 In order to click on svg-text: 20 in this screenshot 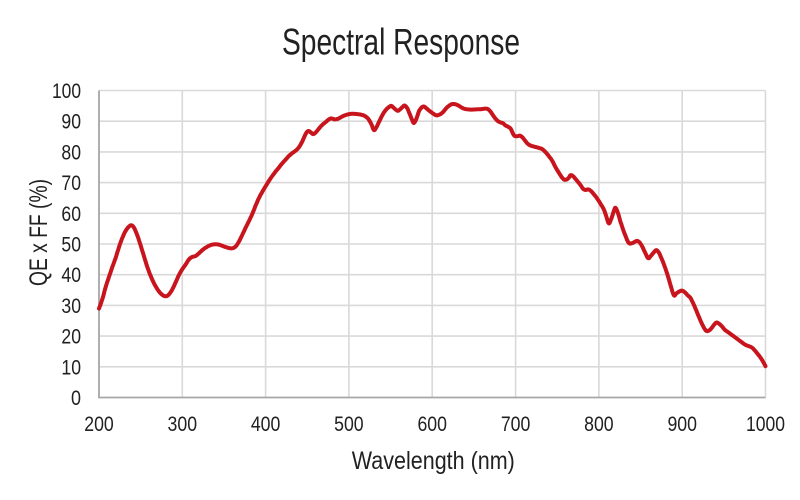, I will do `click(71, 337)`.